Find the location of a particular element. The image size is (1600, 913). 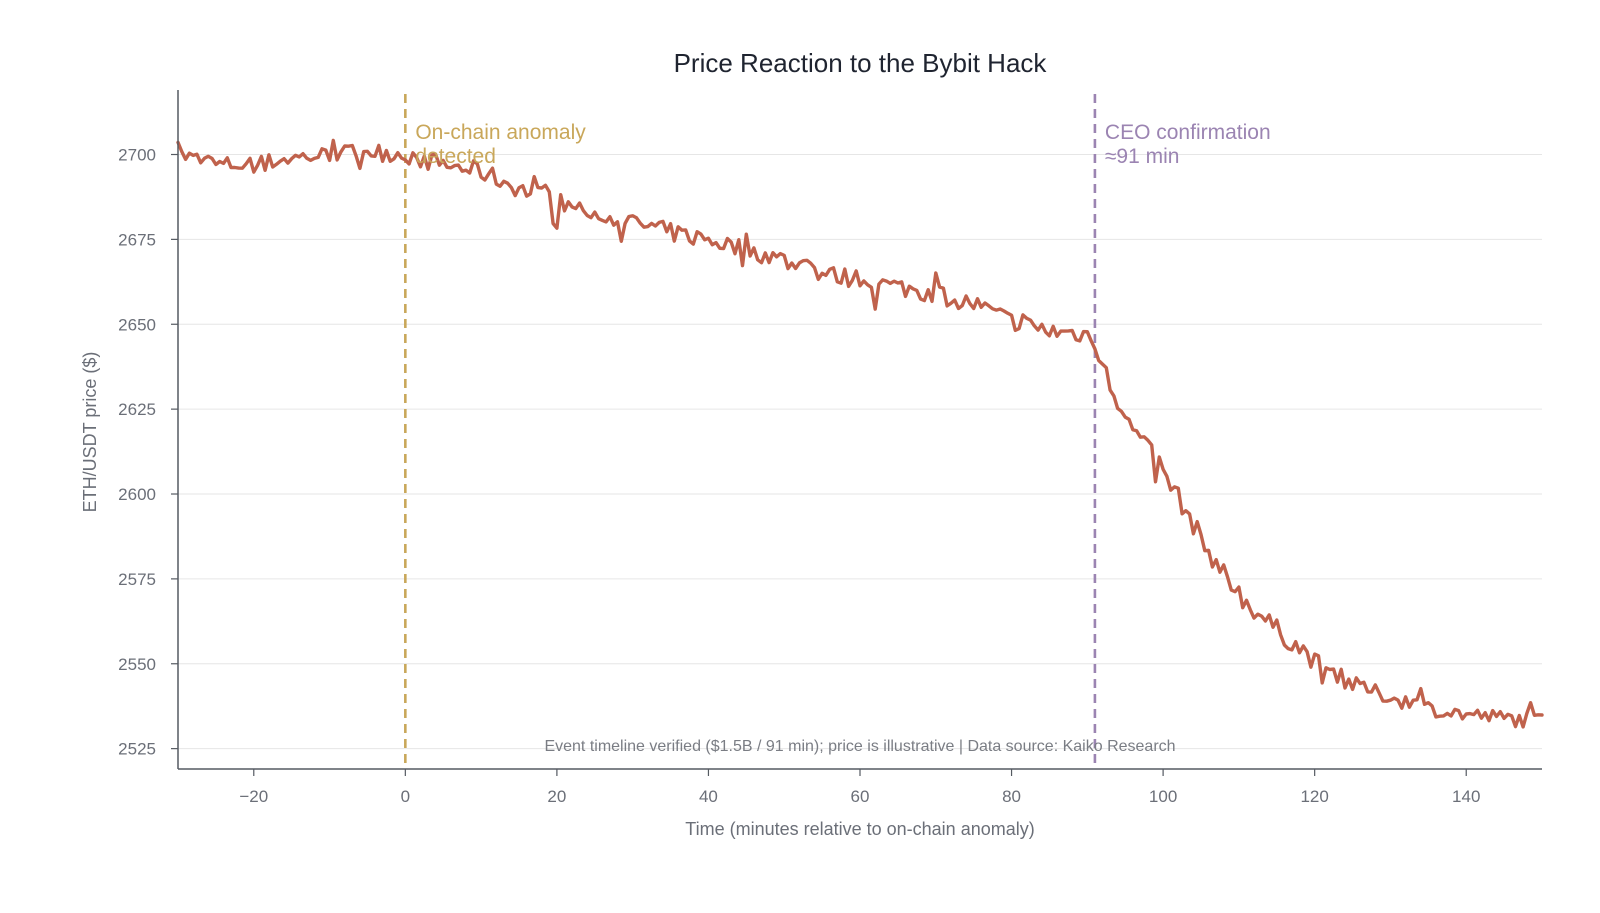

y-tick-label: 2700 is located at coordinates (137, 155).